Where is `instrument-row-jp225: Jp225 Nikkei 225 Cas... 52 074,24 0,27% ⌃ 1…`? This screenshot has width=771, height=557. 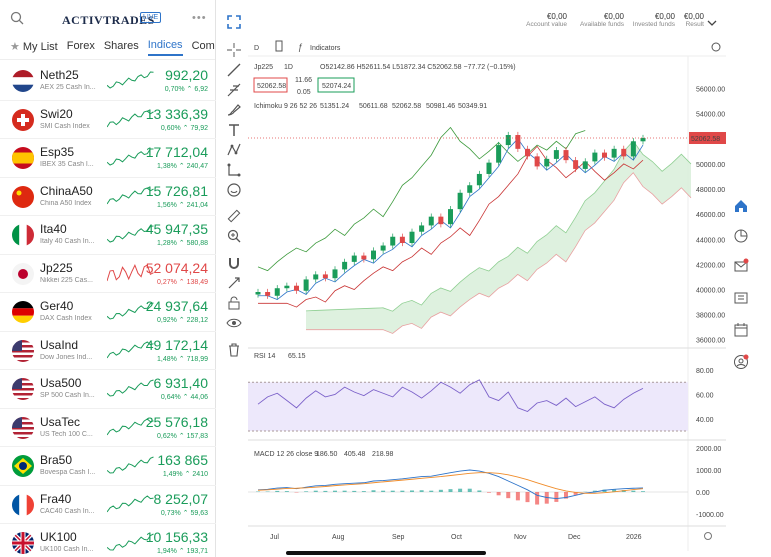
instrument-row-jp225: Jp225 Nikkei 225 Cas... 52 074,24 0,27% ⌃ 1… is located at coordinates (108, 274).